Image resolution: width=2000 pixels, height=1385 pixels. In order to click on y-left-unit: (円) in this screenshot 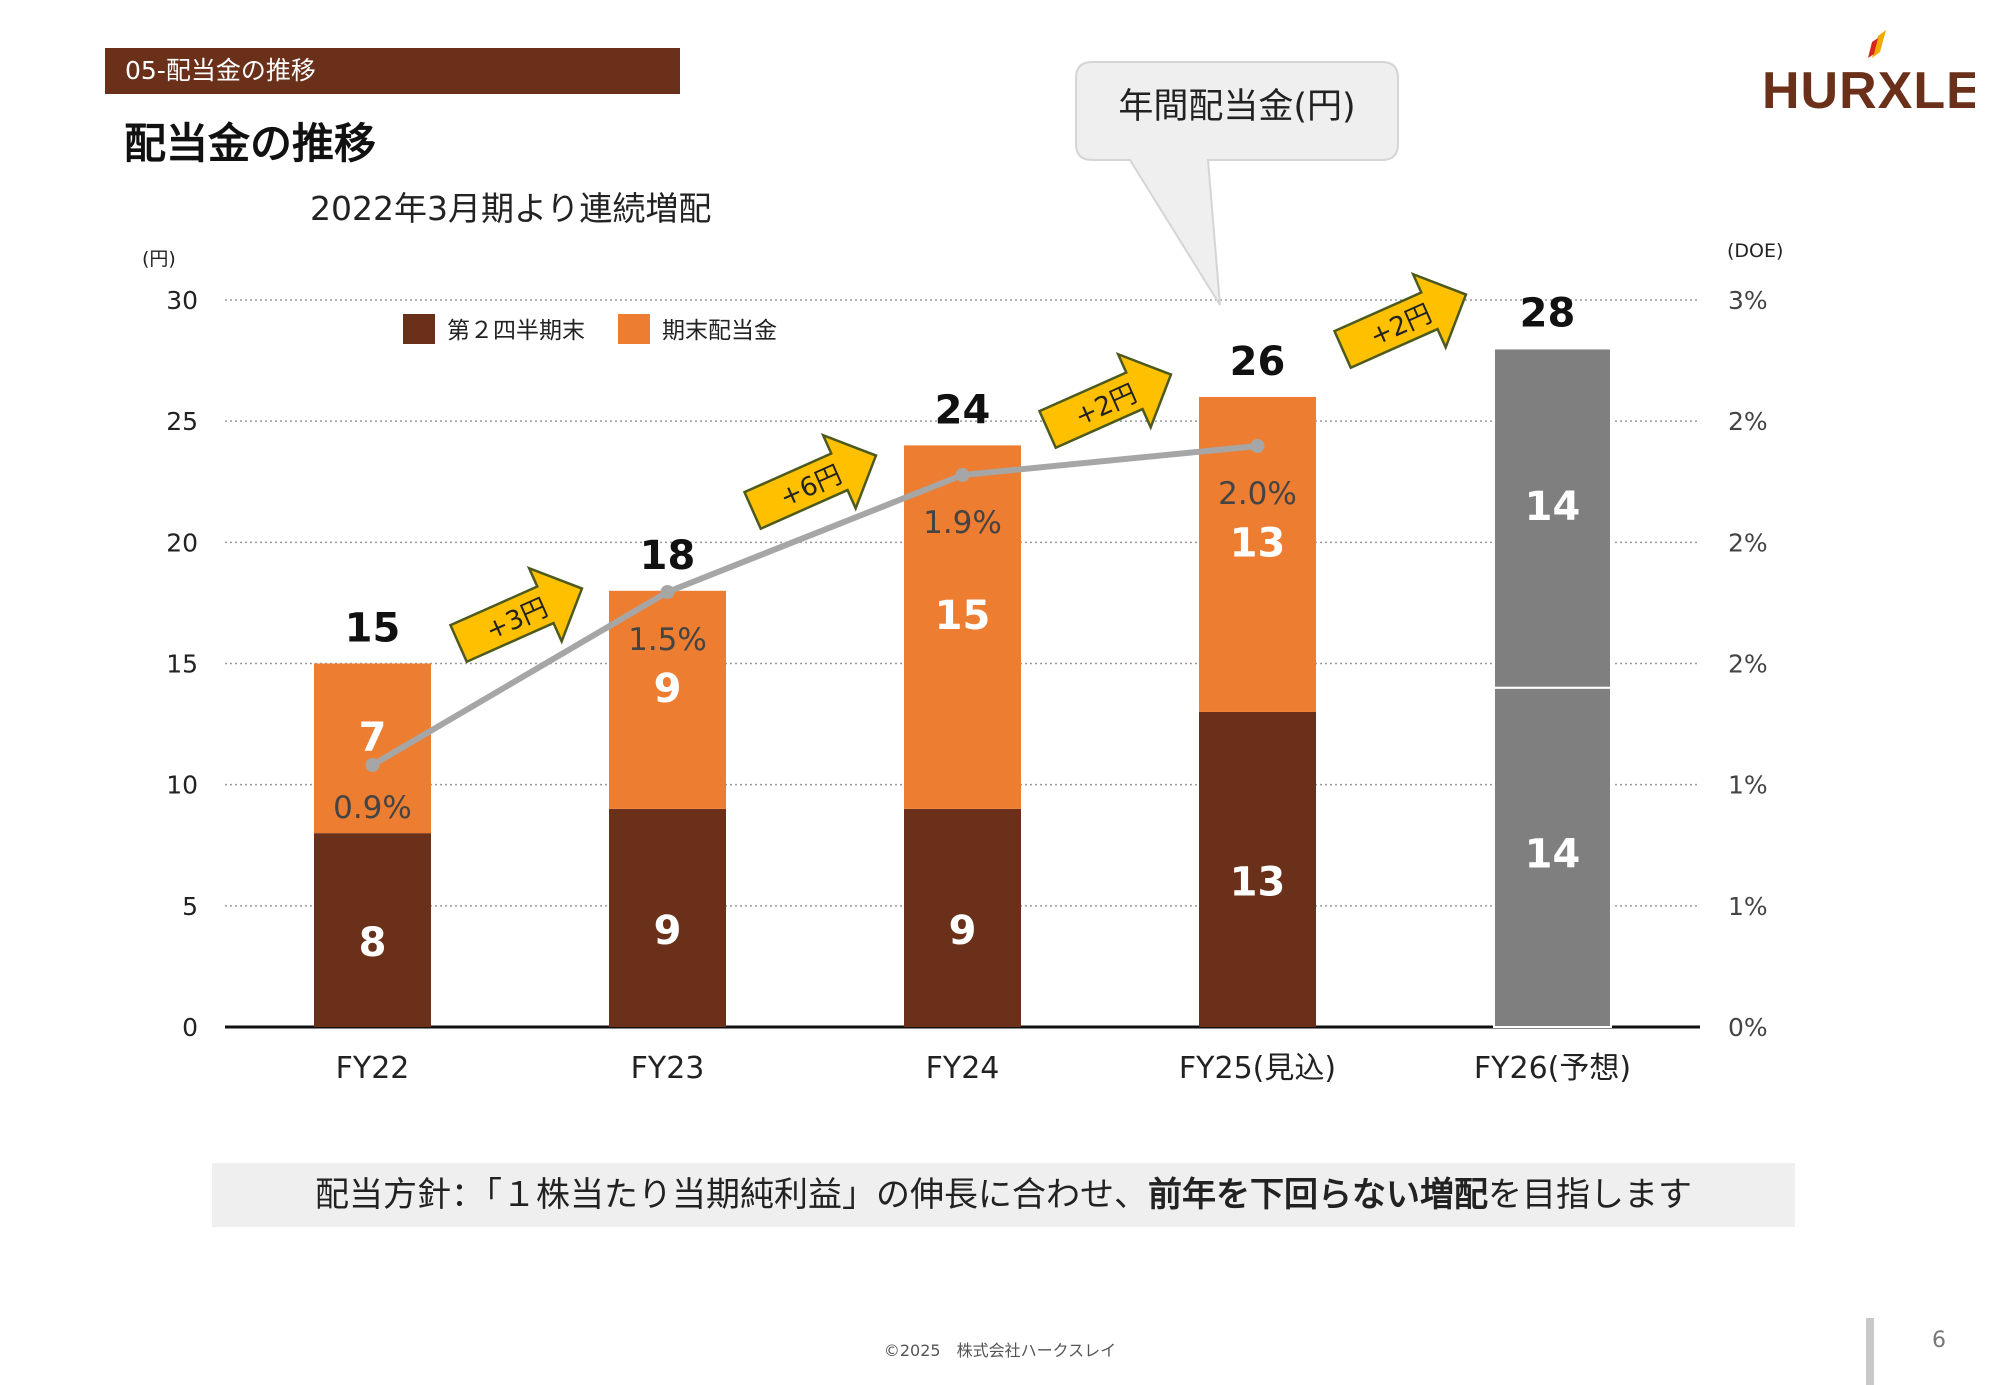, I will do `click(159, 259)`.